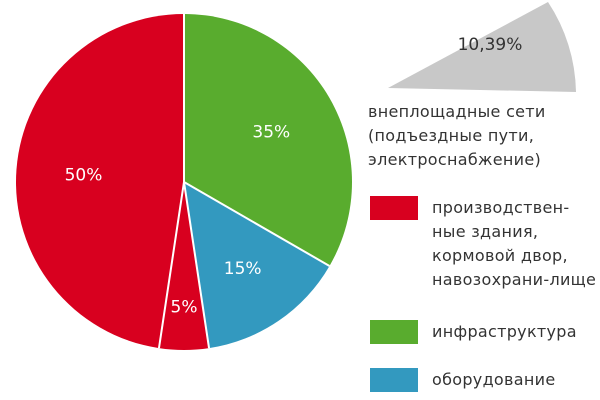 Image resolution: width=600 pixels, height=400 pixels. I want to click on callout-wedge, so click(482, 47).